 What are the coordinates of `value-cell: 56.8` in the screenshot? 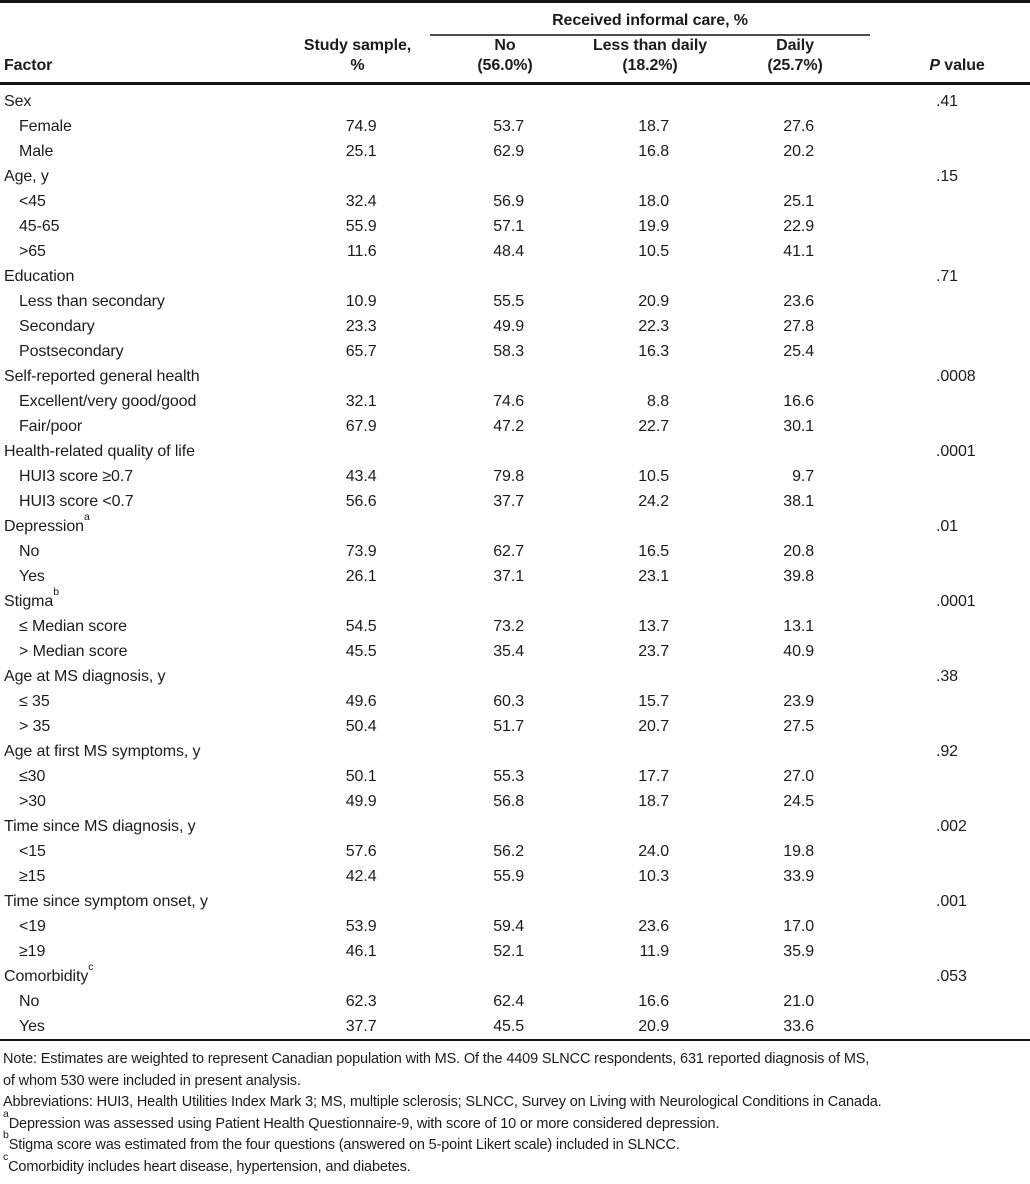 It's located at (505, 801).